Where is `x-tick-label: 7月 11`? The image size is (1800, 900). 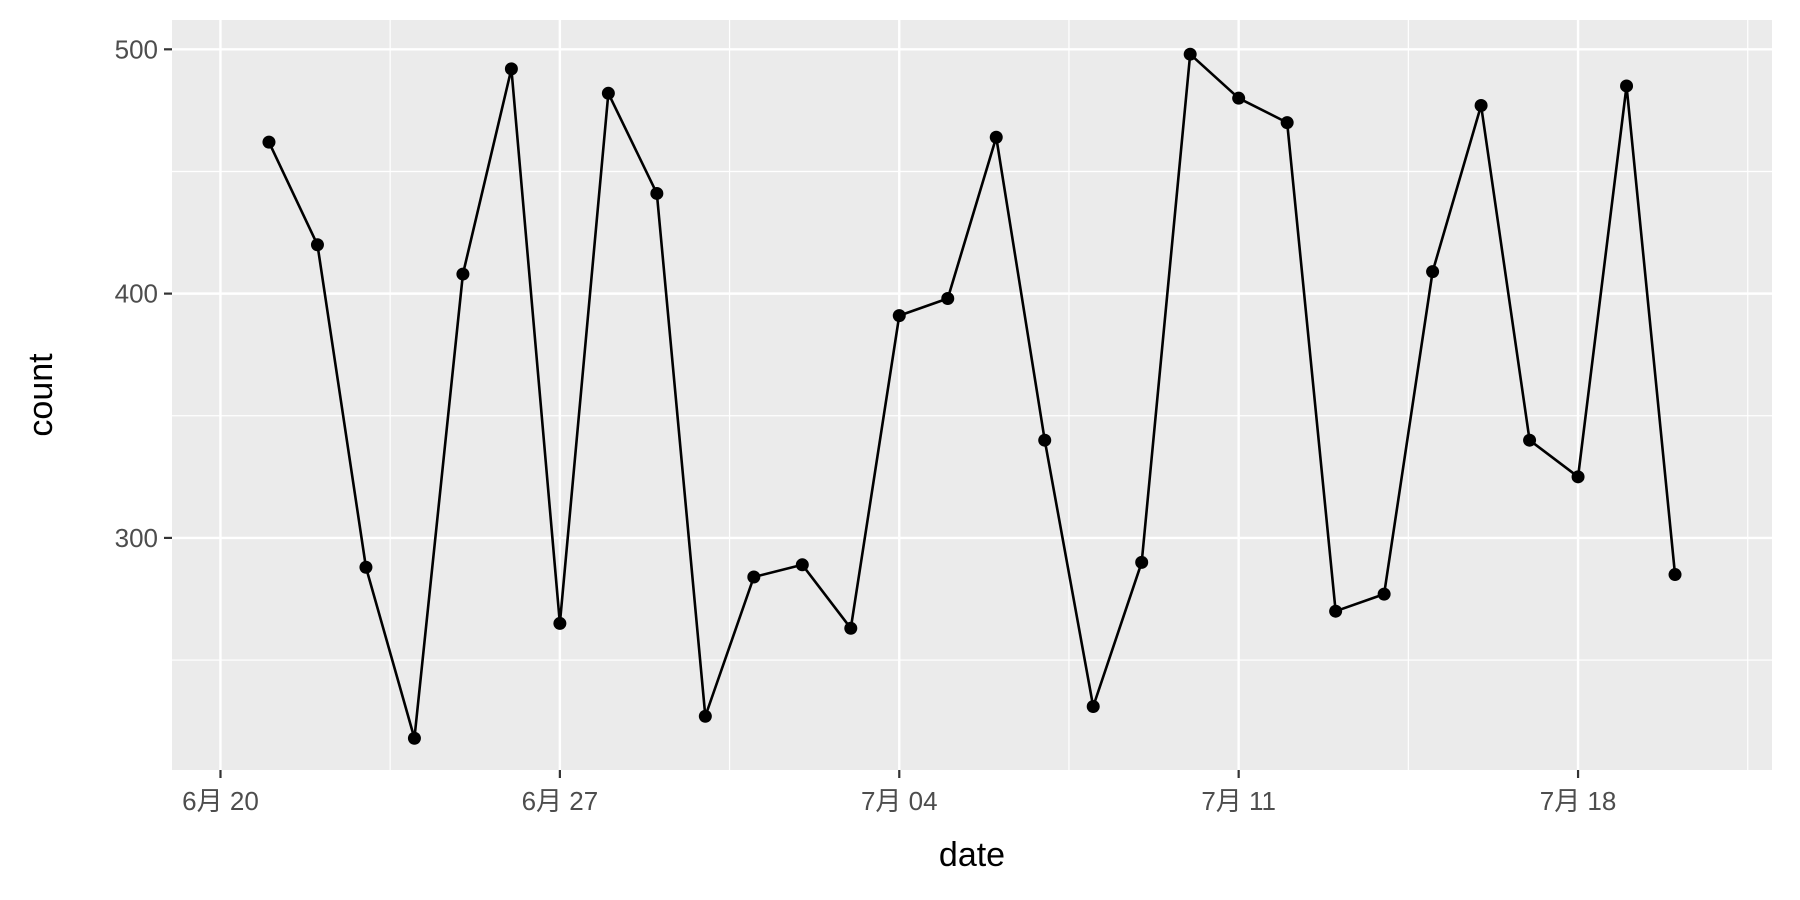 x-tick-label: 7月 11 is located at coordinates (1238, 801).